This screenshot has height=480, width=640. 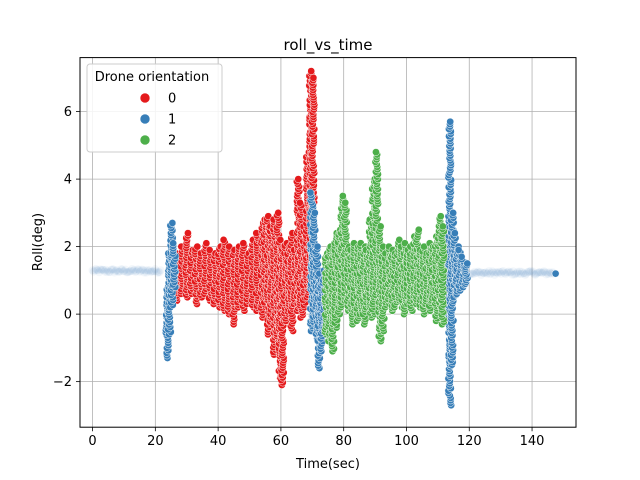 What do you see at coordinates (469, 441) in the screenshot?
I see `x-tick-label: 120` at bounding box center [469, 441].